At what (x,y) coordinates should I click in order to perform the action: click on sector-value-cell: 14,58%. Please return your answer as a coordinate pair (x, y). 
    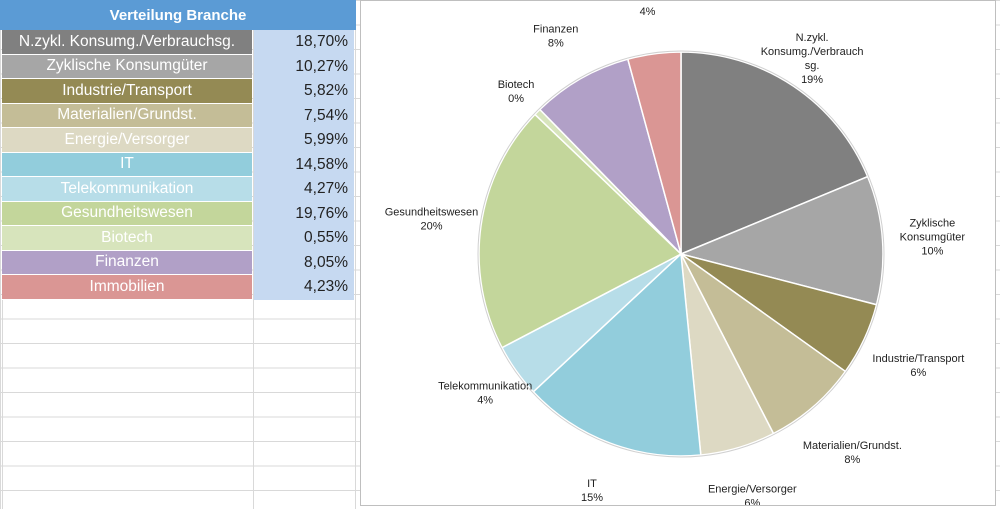
    Looking at the image, I should click on (304, 164).